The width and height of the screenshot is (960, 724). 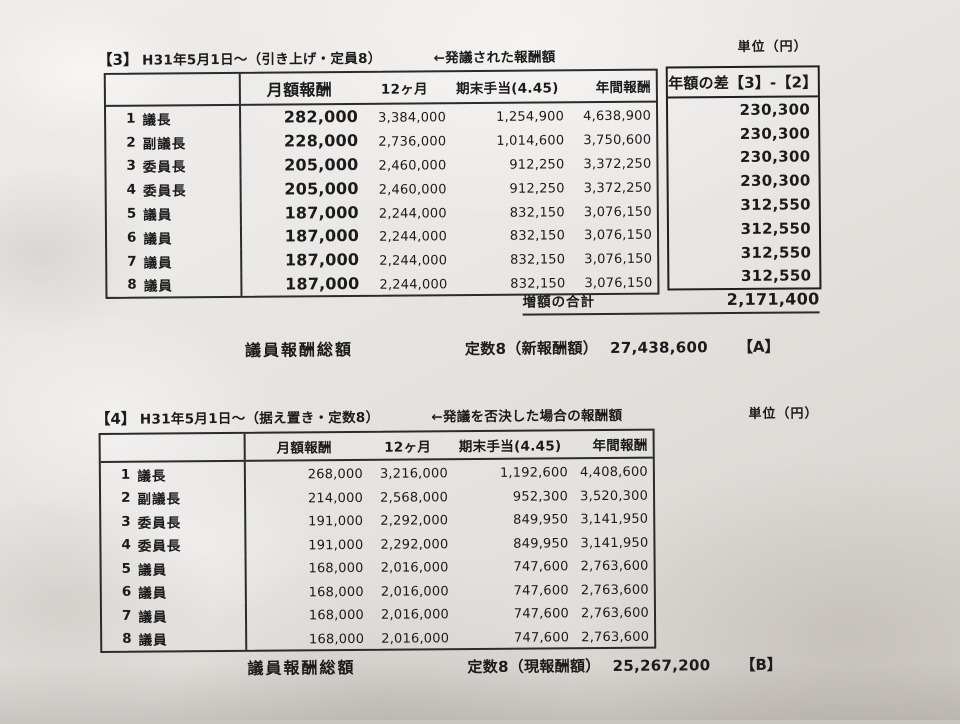 What do you see at coordinates (299, 90) in the screenshot?
I see `section3-col-monthly: 月額報酬` at bounding box center [299, 90].